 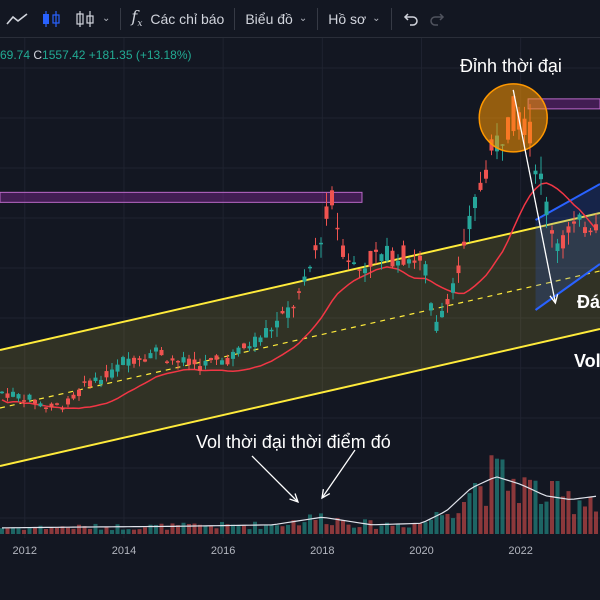 I want to click on bottom-partial-label: Đá, so click(x=588, y=302).